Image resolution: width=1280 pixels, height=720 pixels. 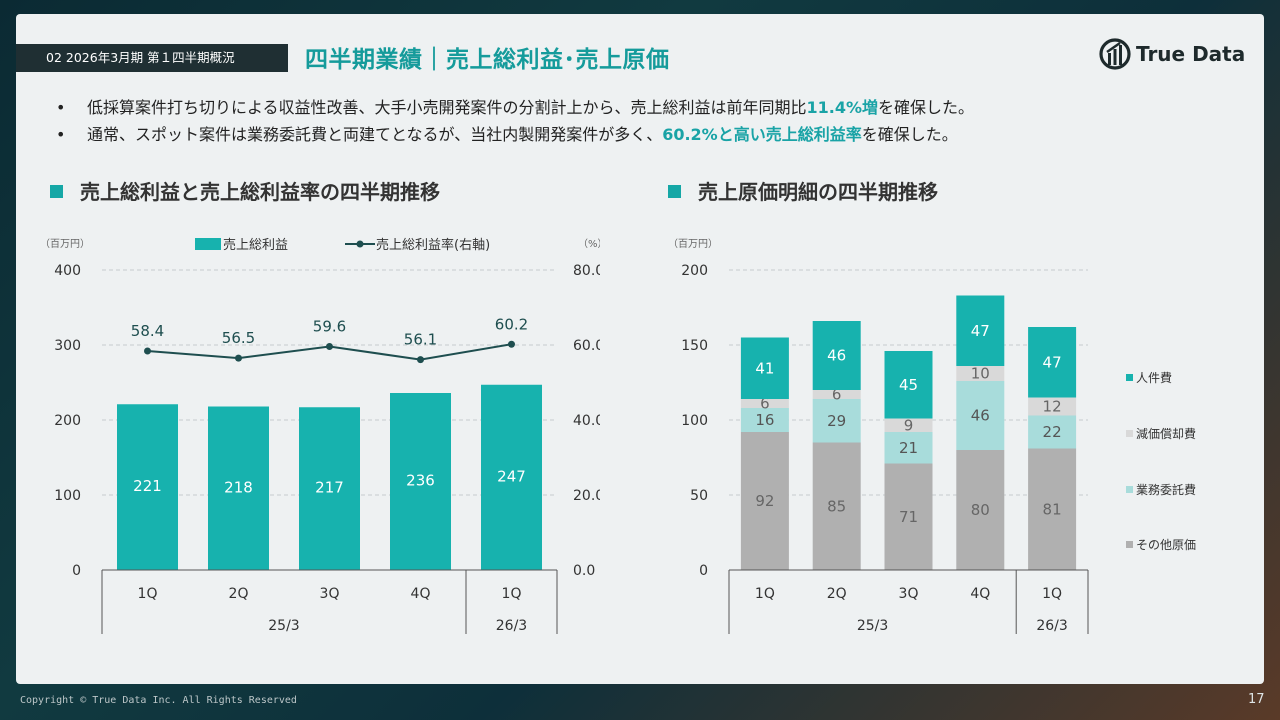 I want to click on cost-segment-label: 41, so click(x=764, y=368).